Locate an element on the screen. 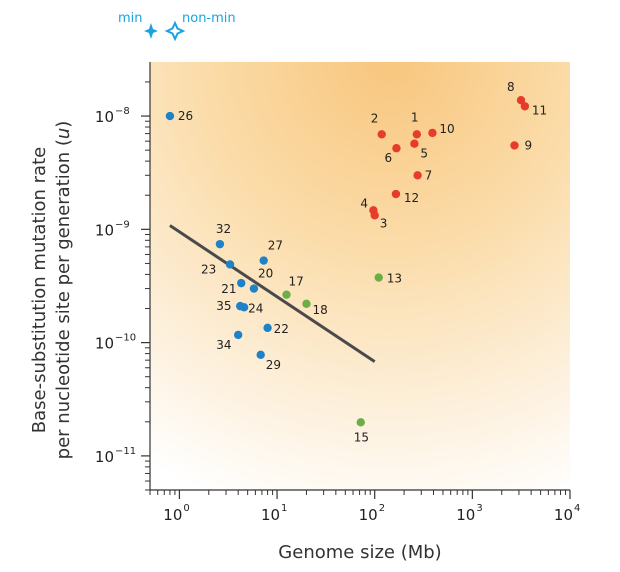 The width and height of the screenshot is (620, 572). y-tick-label: 10 −10 is located at coordinates (115, 343).